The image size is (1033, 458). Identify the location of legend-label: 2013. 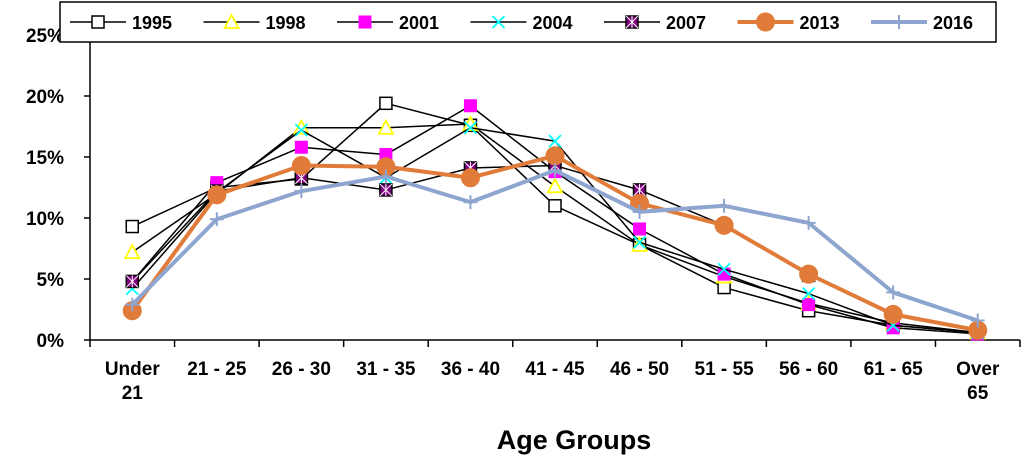
(820, 23).